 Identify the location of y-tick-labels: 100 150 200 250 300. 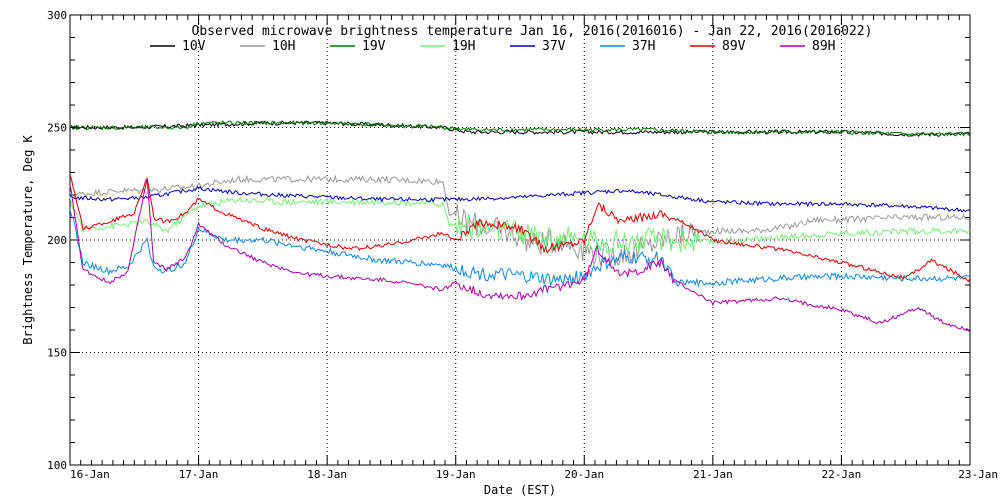
(57, 240).